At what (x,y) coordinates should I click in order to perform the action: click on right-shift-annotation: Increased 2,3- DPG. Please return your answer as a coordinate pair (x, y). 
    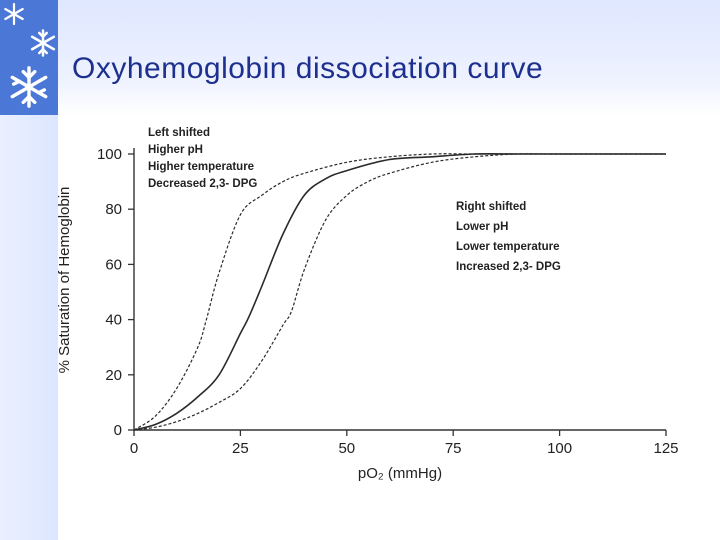
    Looking at the image, I should click on (508, 267).